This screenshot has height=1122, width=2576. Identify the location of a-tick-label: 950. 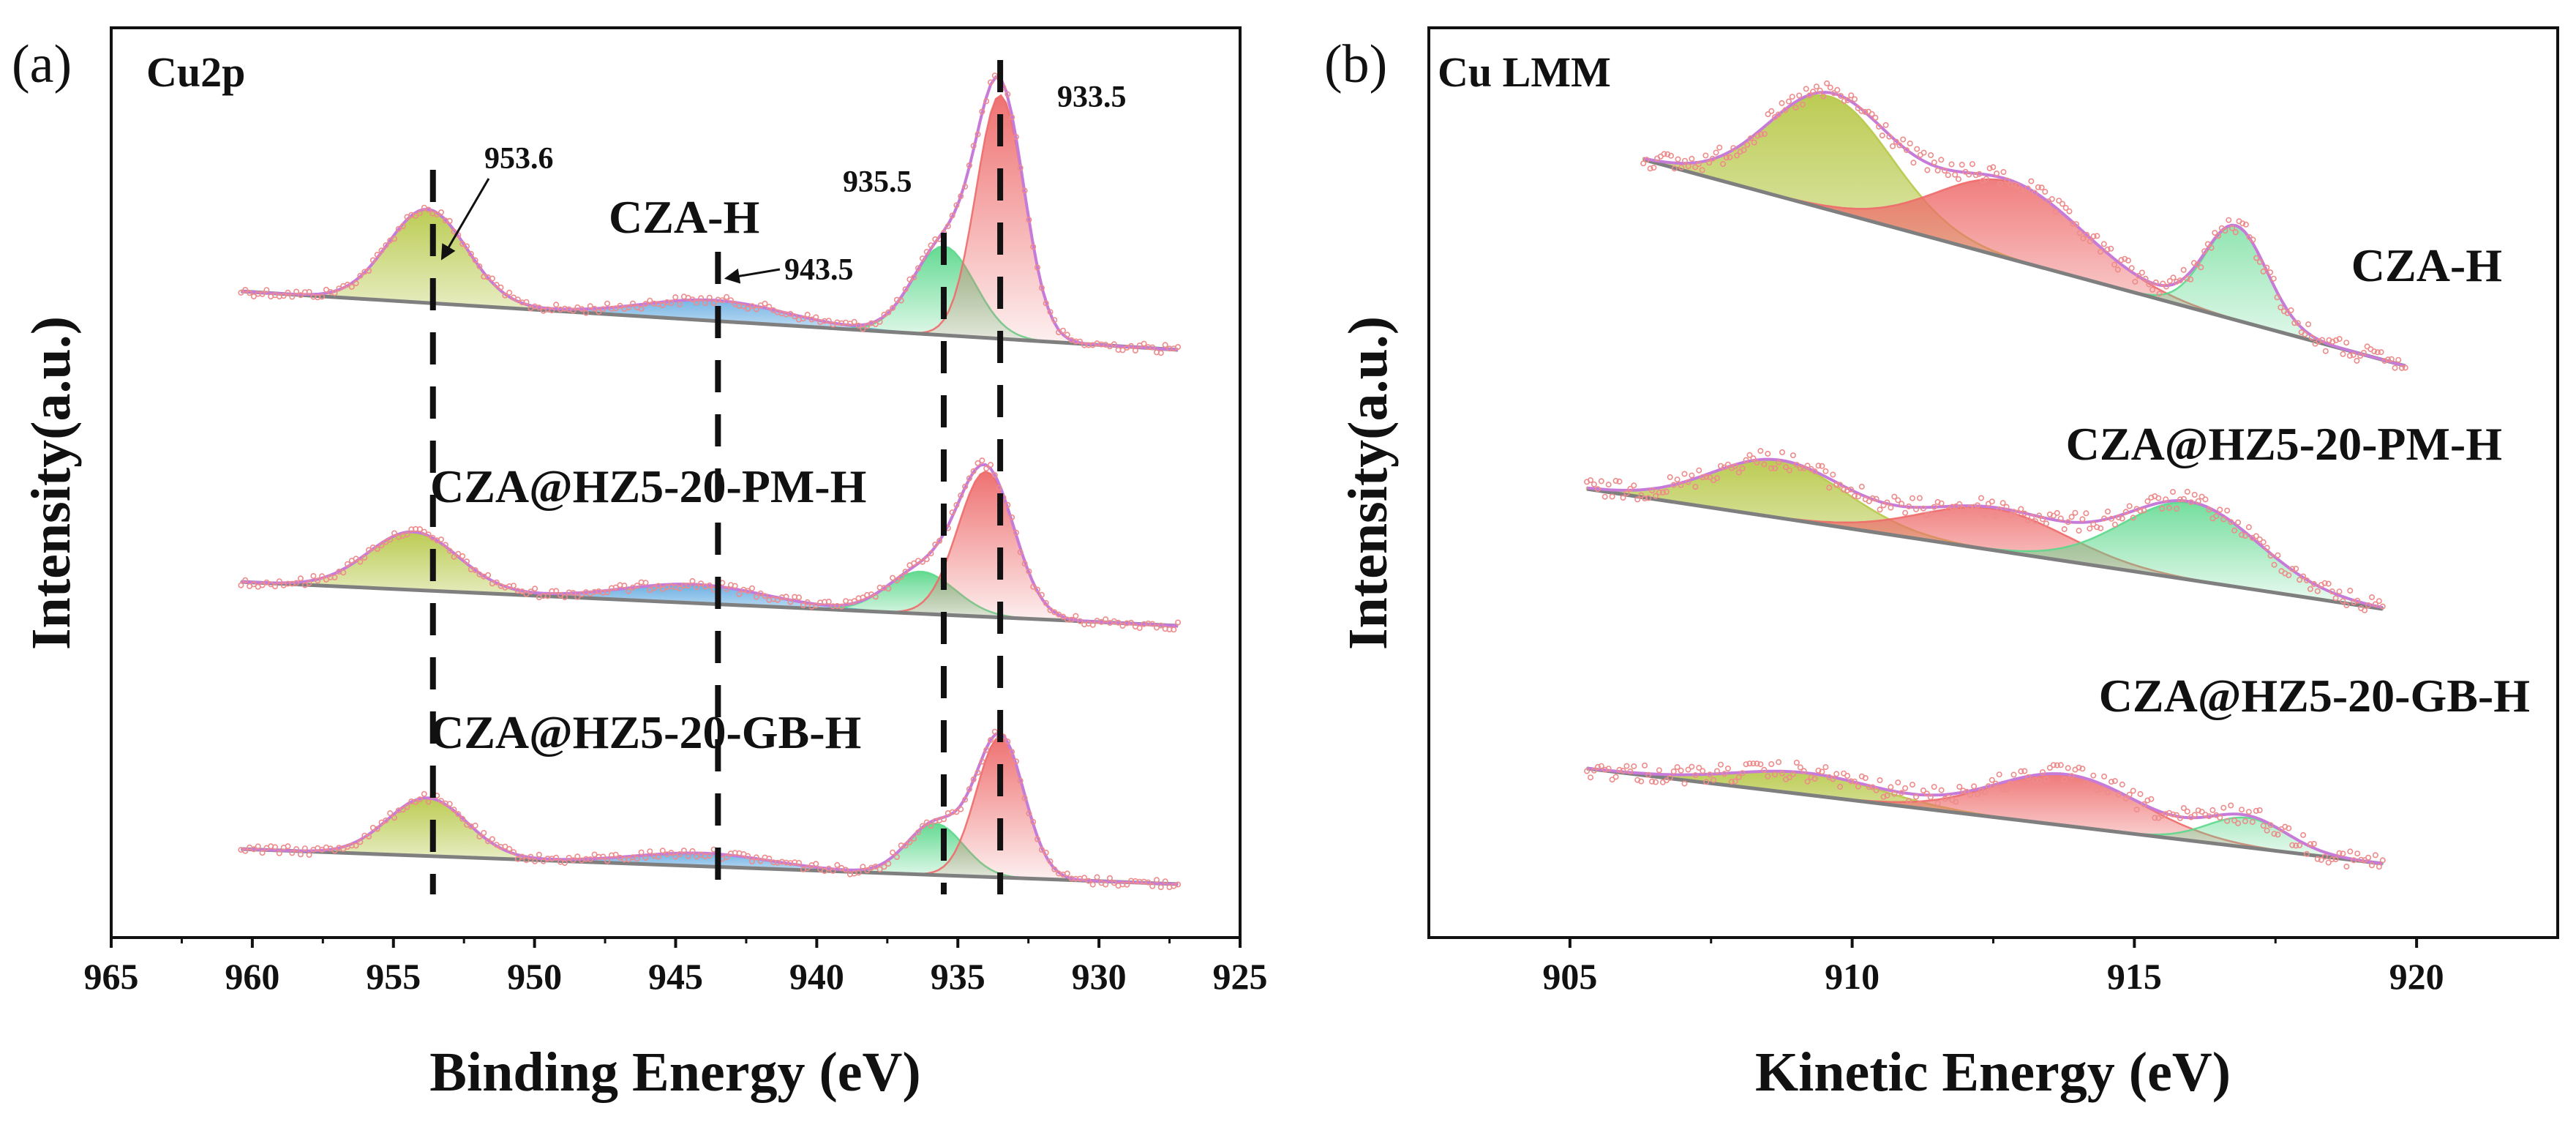
(534, 976).